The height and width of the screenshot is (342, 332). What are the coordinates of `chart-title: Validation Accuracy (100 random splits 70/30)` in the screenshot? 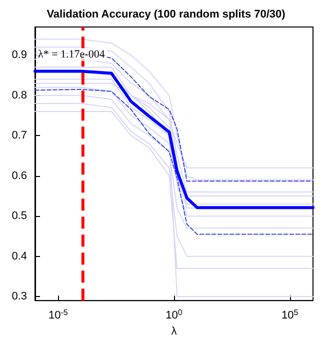 It's located at (166, 14).